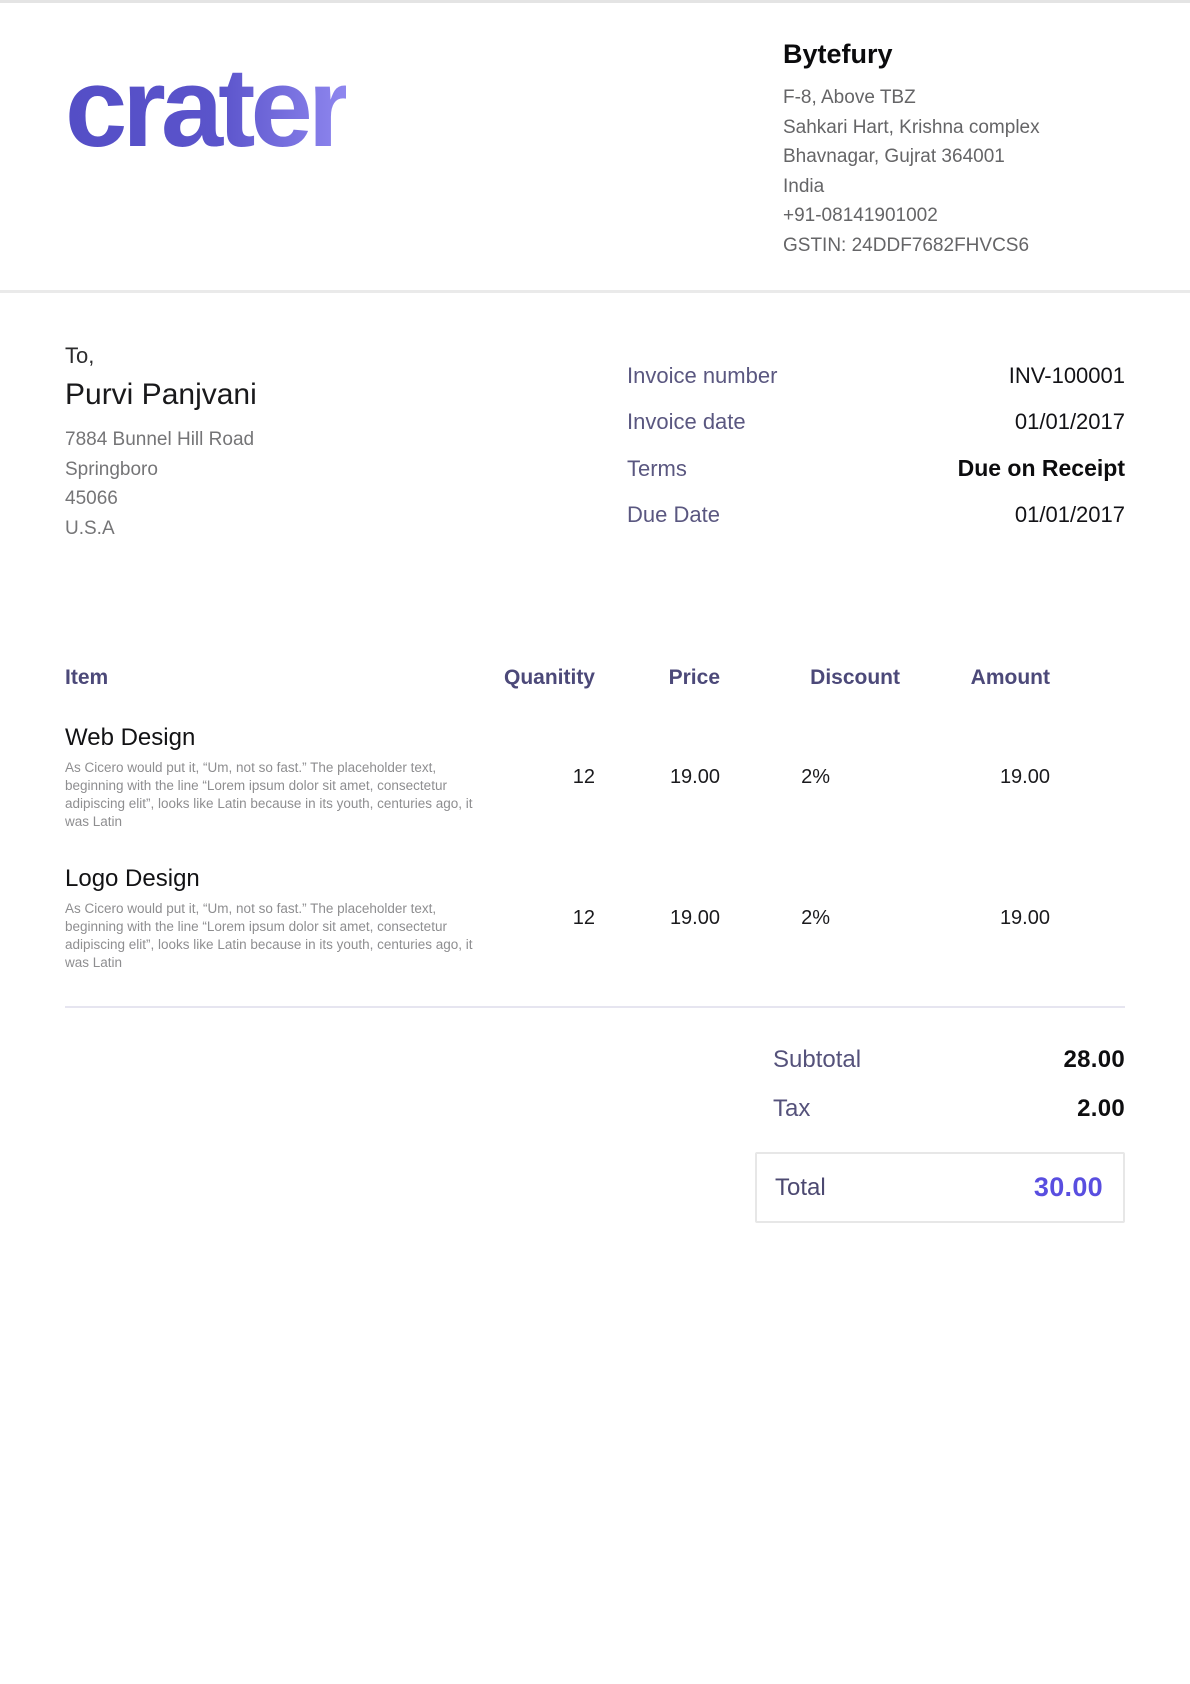  What do you see at coordinates (940, 1109) in the screenshot?
I see `tax-row: Tax 2.00` at bounding box center [940, 1109].